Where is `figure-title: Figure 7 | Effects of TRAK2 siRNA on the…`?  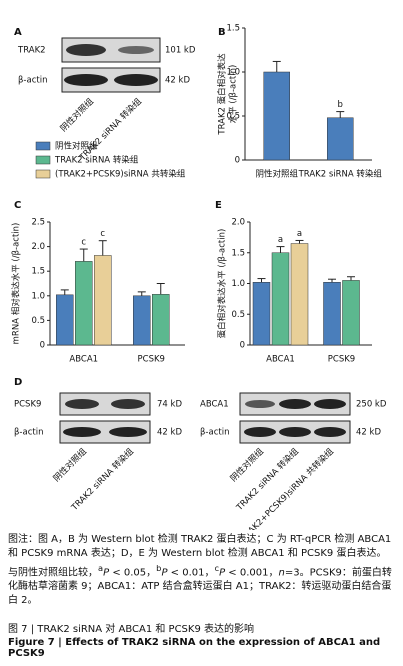
figure-title: Figure 7 | Effects of TRAK2 siRNA on the… is located at coordinates (194, 648).